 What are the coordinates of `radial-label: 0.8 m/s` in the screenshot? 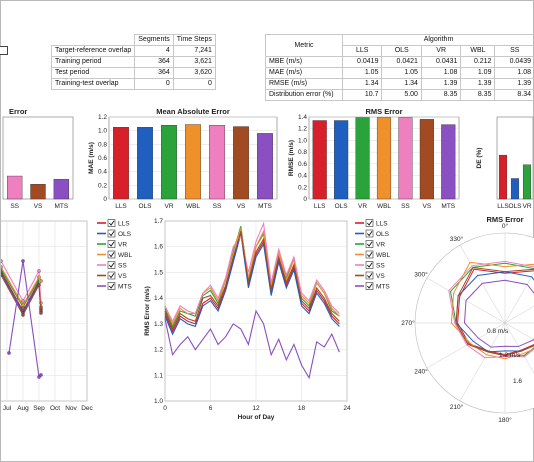 It's located at (498, 331).